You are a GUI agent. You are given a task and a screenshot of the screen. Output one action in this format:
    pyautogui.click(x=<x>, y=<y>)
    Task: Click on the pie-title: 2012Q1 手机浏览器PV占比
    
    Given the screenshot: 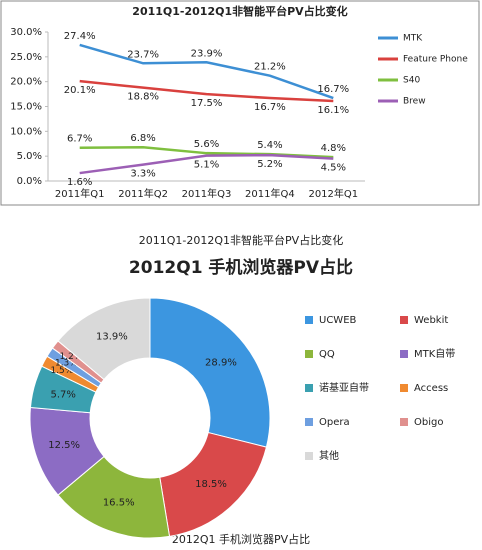 What is the action you would take?
    pyautogui.click(x=241, y=267)
    